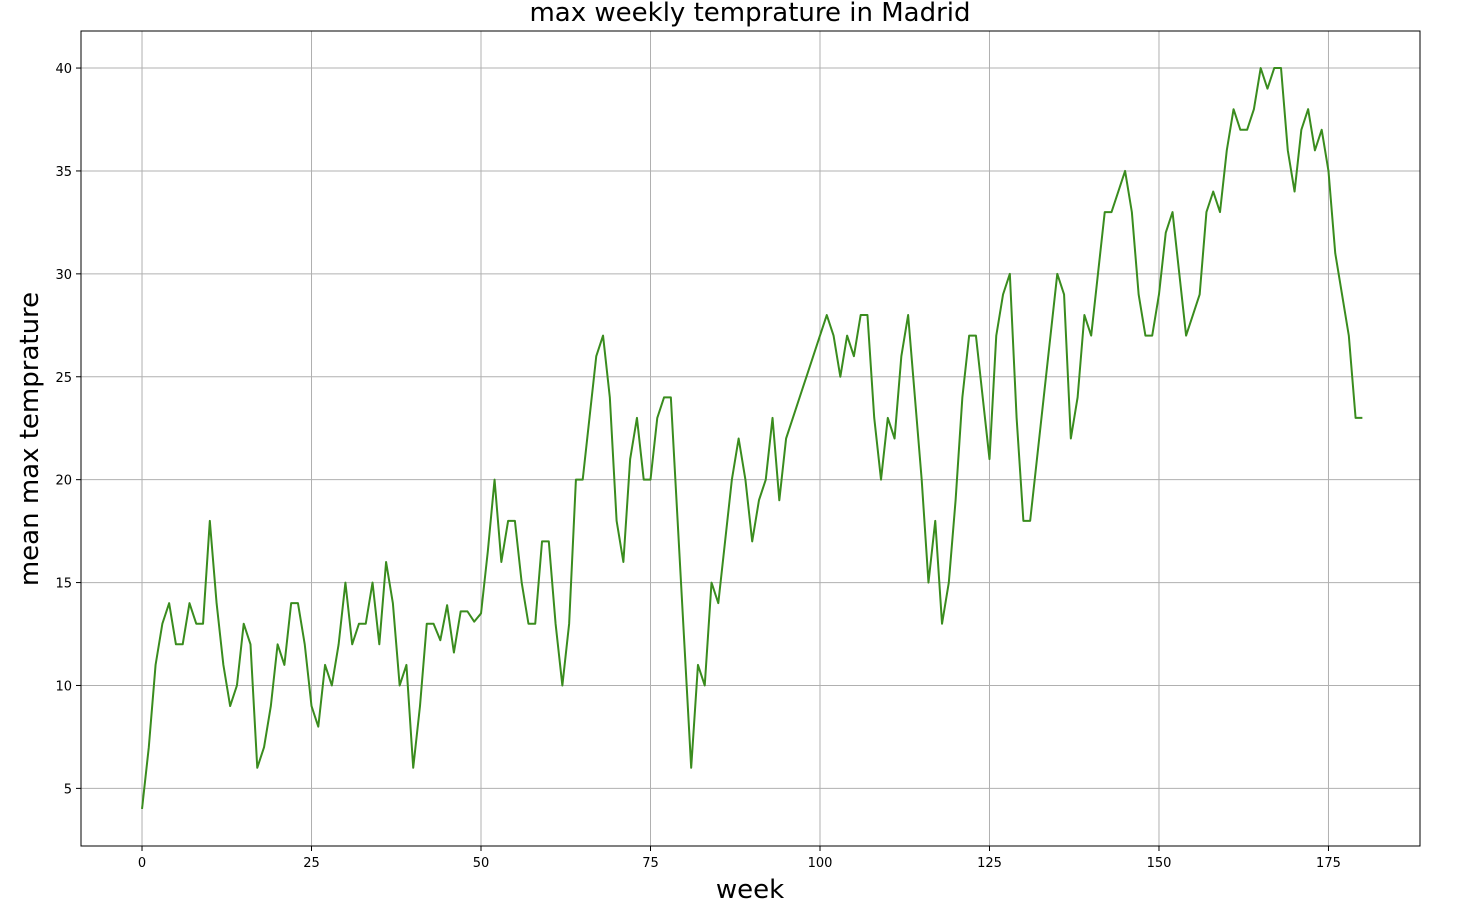 This screenshot has width=1463, height=920. What do you see at coordinates (63, 584) in the screenshot?
I see `y-tick-label: 15` at bounding box center [63, 584].